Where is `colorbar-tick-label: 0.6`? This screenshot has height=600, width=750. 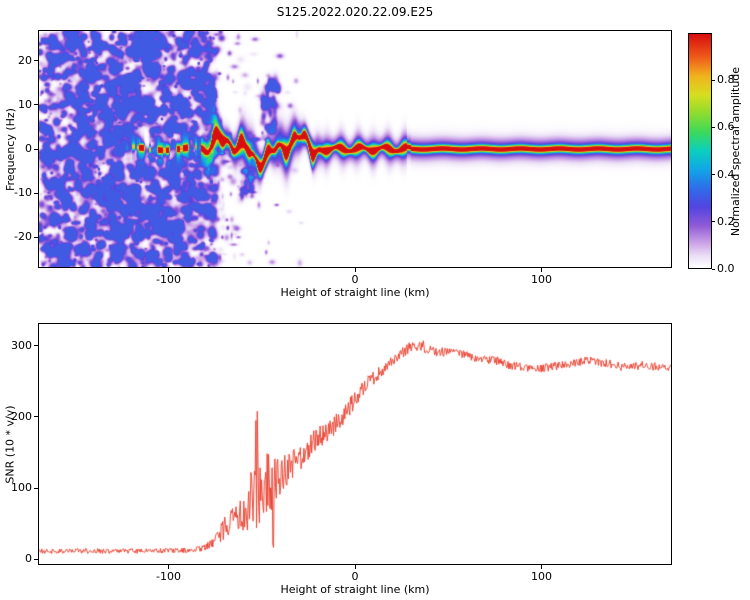
colorbar-tick-label: 0.6 is located at coordinates (726, 127).